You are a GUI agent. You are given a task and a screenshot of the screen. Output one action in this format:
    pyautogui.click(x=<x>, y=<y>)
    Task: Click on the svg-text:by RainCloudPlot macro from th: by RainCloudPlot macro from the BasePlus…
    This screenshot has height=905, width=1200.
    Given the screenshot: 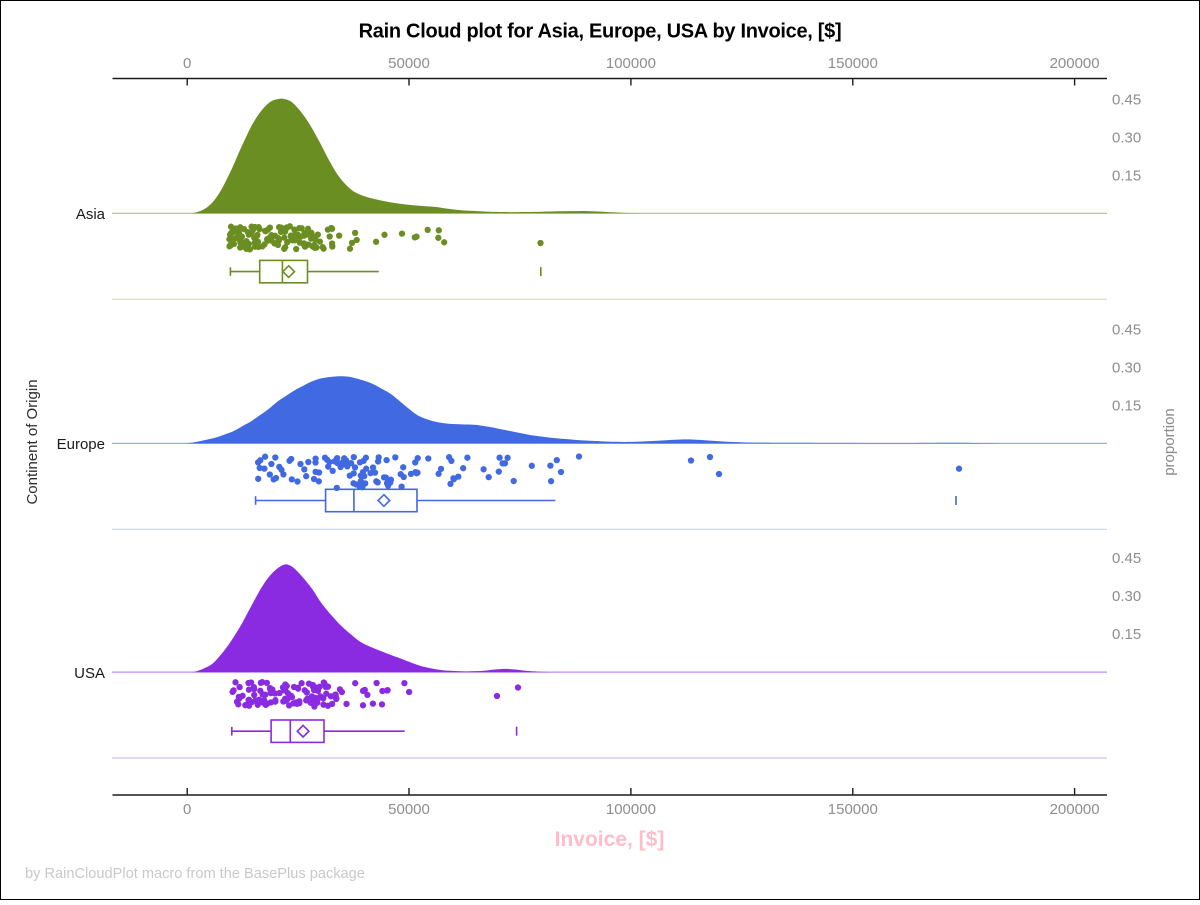 What is the action you would take?
    pyautogui.click(x=195, y=874)
    